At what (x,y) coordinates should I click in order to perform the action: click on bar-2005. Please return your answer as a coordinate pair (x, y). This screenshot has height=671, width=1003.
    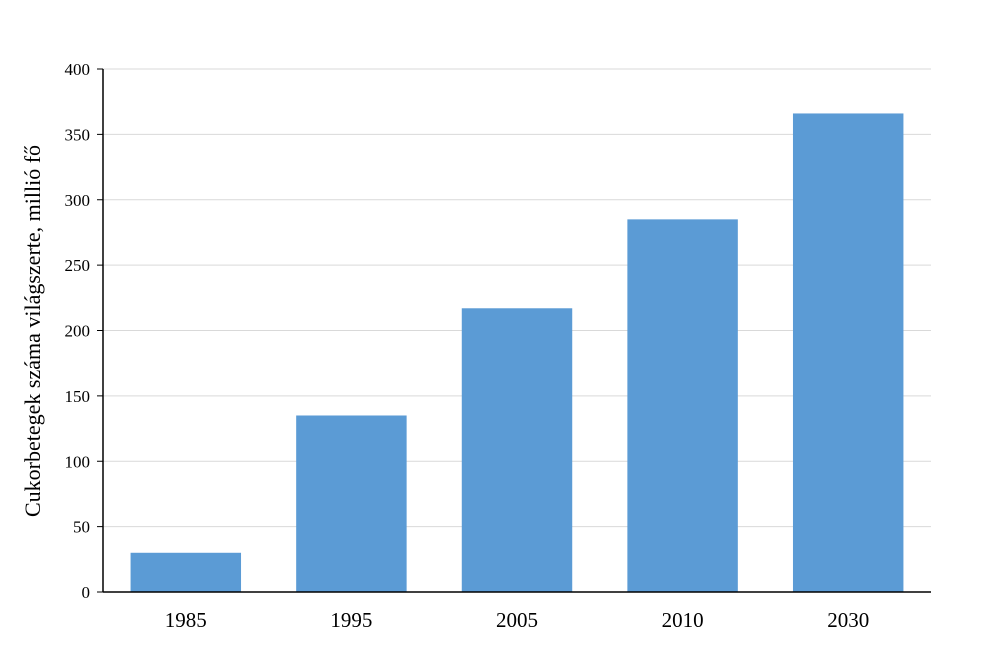
    Looking at the image, I should click on (517, 450).